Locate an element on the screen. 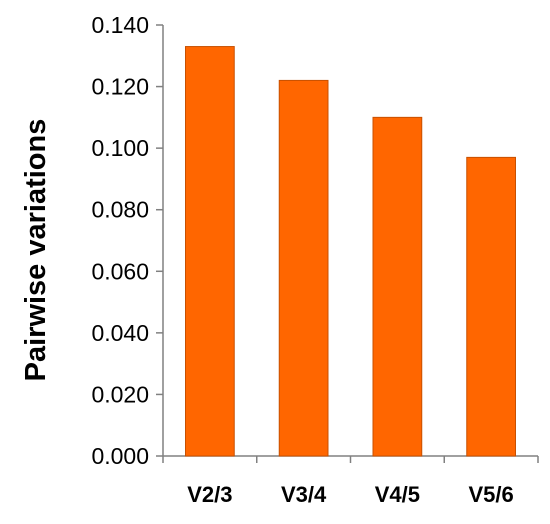 The width and height of the screenshot is (550, 524). y-tick-label: 0.040 is located at coordinates (120, 333).